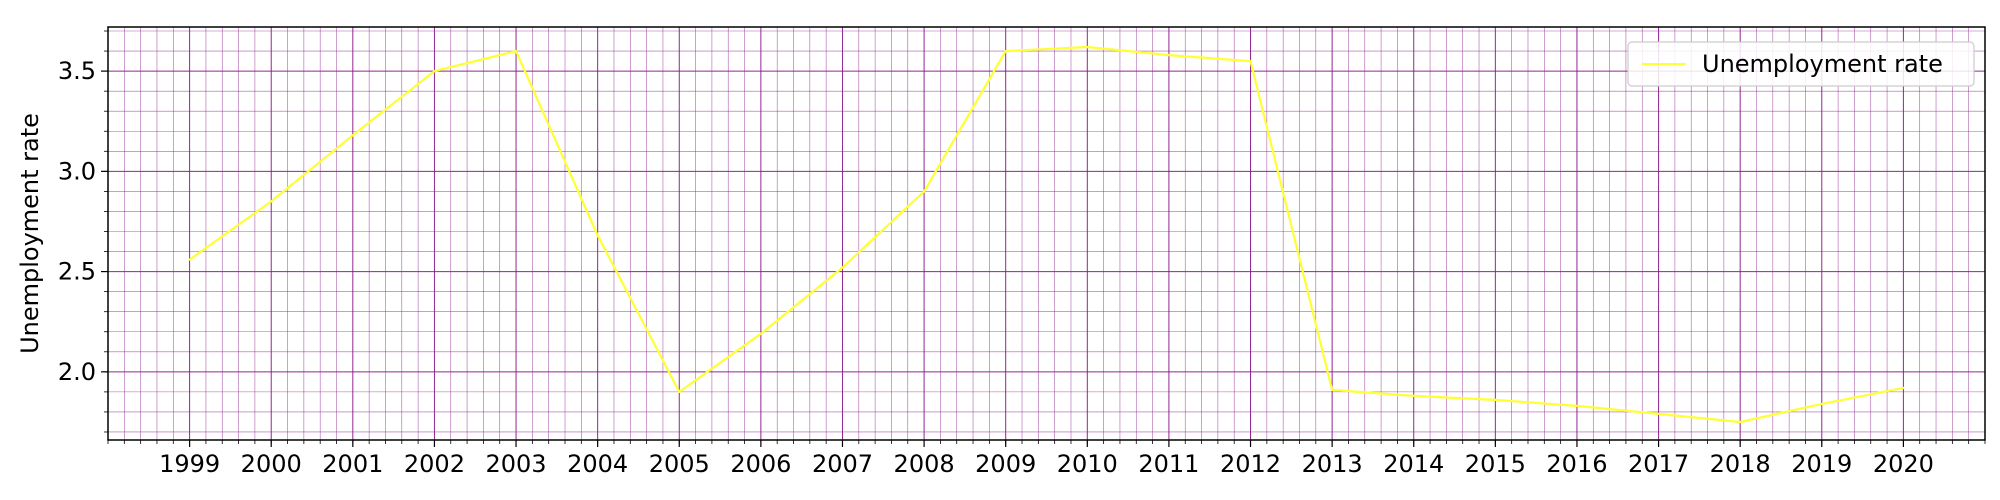 This screenshot has width=2000, height=500. Describe the element at coordinates (352, 464) in the screenshot. I see `x-tick-label: 2001` at that location.